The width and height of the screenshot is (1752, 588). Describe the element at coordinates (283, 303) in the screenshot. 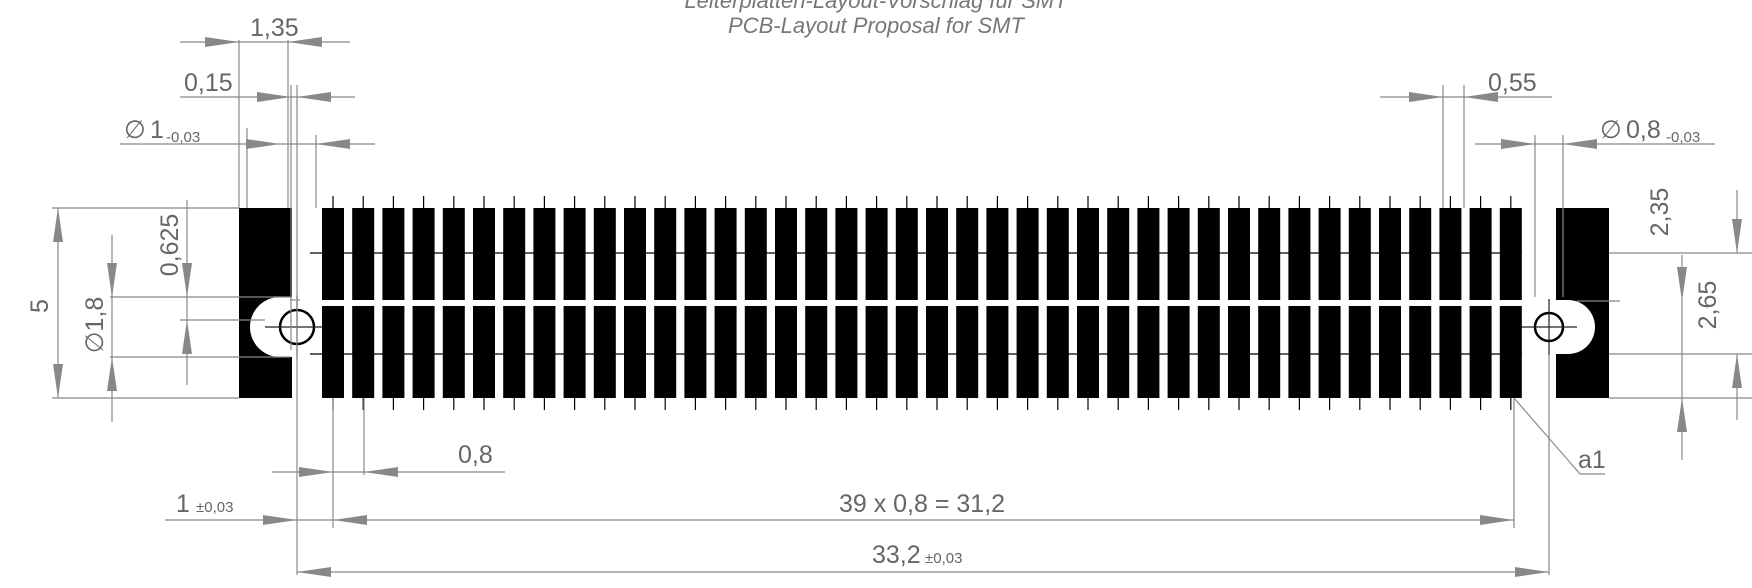

I see `left-mounting-pad` at that location.